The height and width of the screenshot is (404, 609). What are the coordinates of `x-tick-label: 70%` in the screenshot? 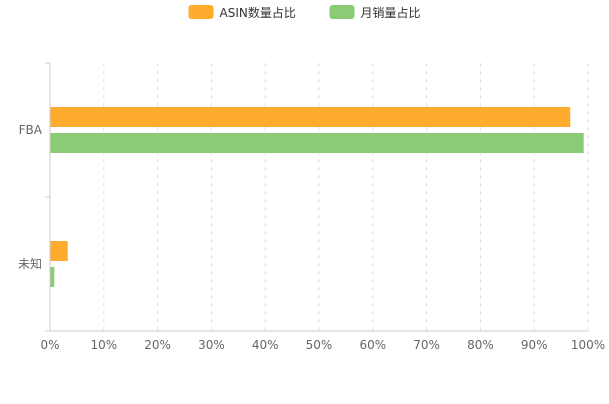 It's located at (426, 345).